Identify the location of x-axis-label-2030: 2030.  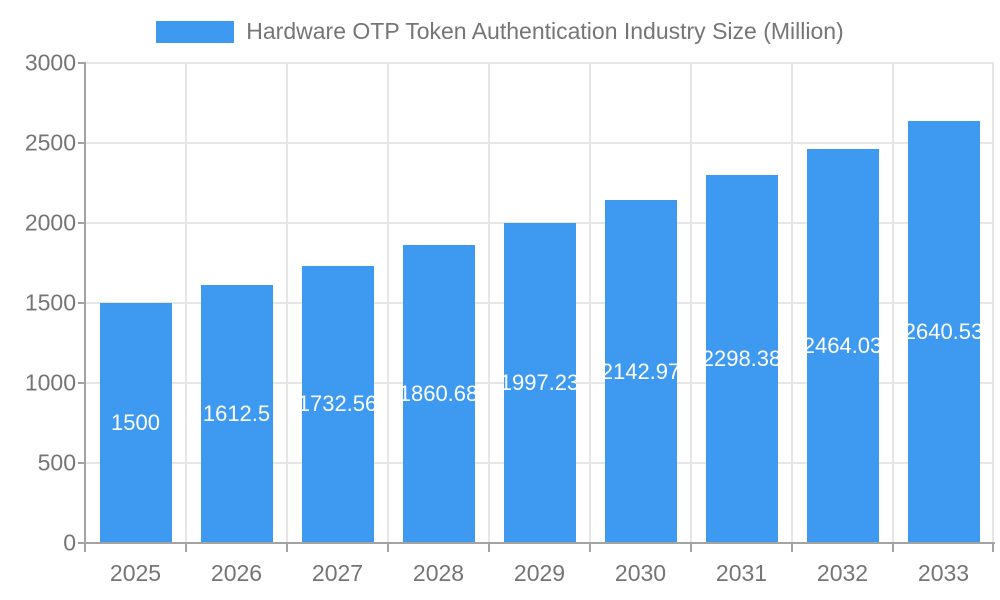
(640, 573).